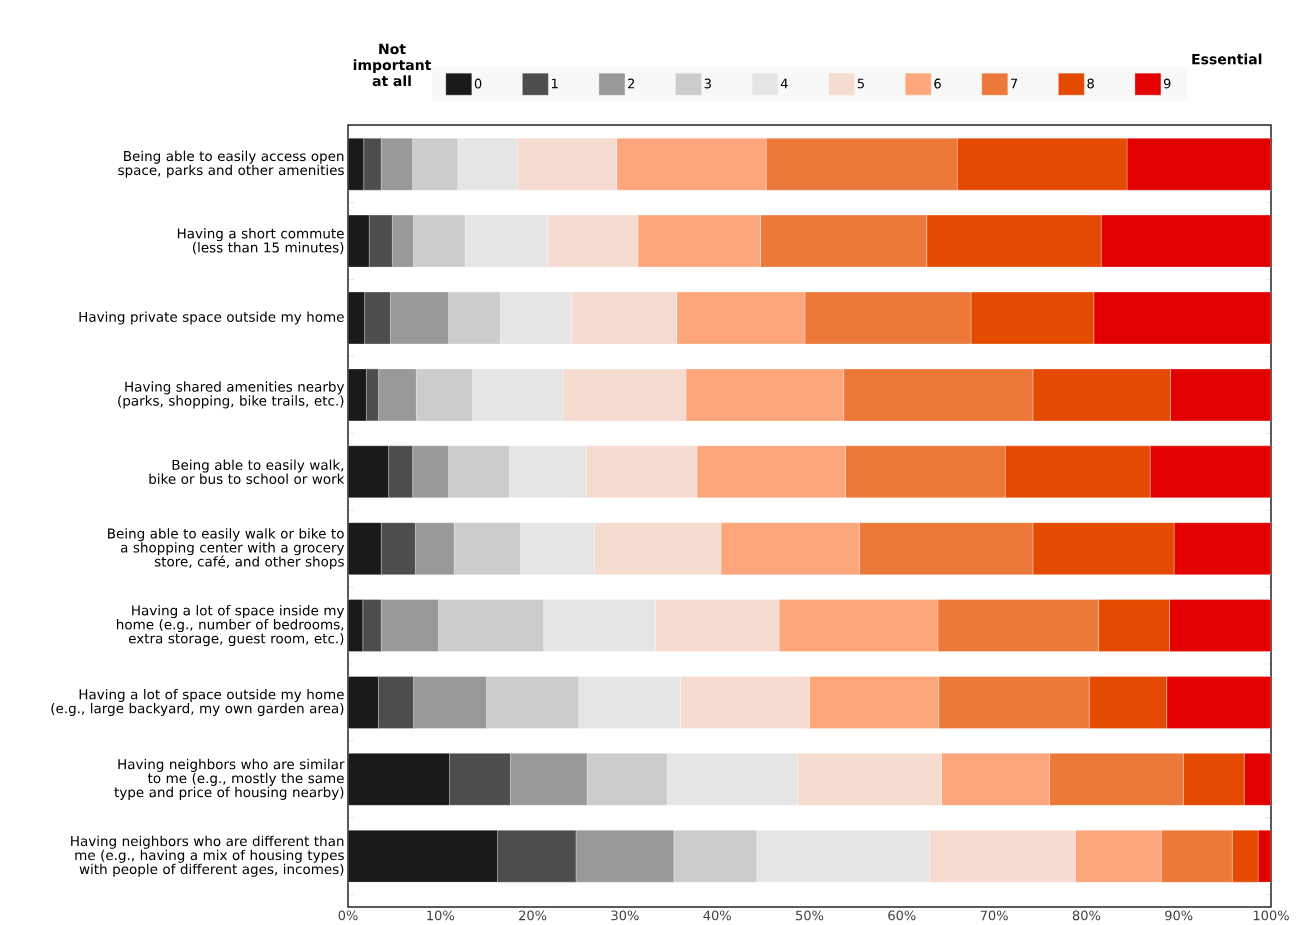  What do you see at coordinates (784, 83) in the screenshot?
I see `legend-label: 4` at bounding box center [784, 83].